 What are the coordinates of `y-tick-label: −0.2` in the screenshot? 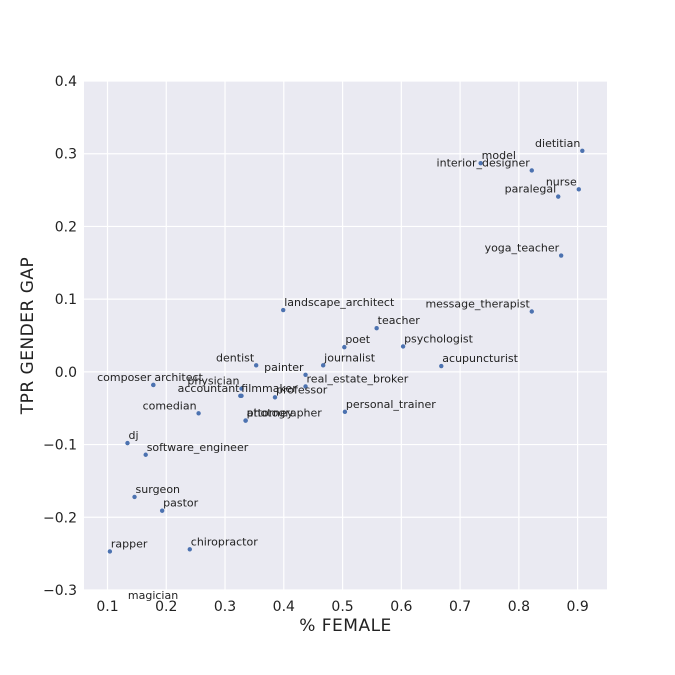 It's located at (60, 518).